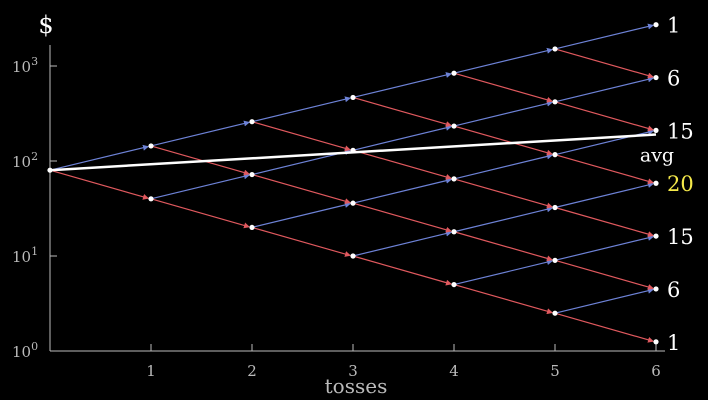 This screenshot has width=708, height=400. What do you see at coordinates (25, 350) in the screenshot?
I see `y-tick-label: 10⁰` at bounding box center [25, 350].